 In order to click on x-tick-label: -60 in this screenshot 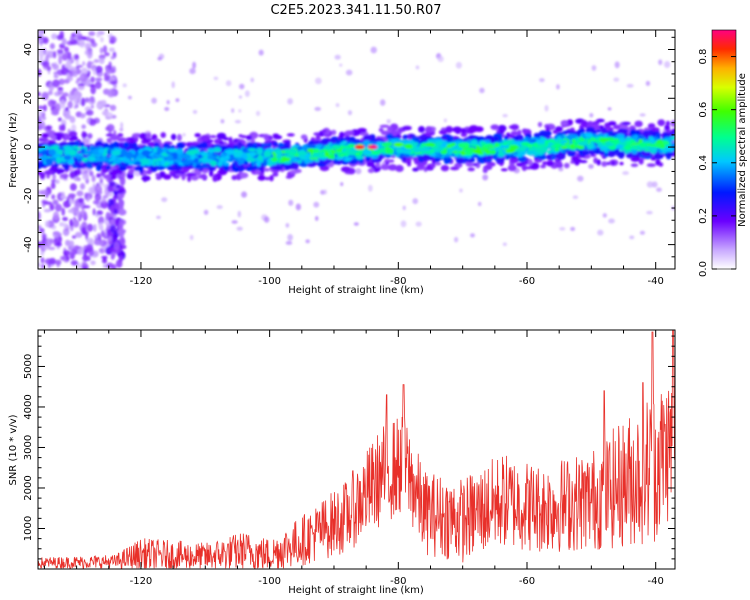, I will do `click(527, 581)`.